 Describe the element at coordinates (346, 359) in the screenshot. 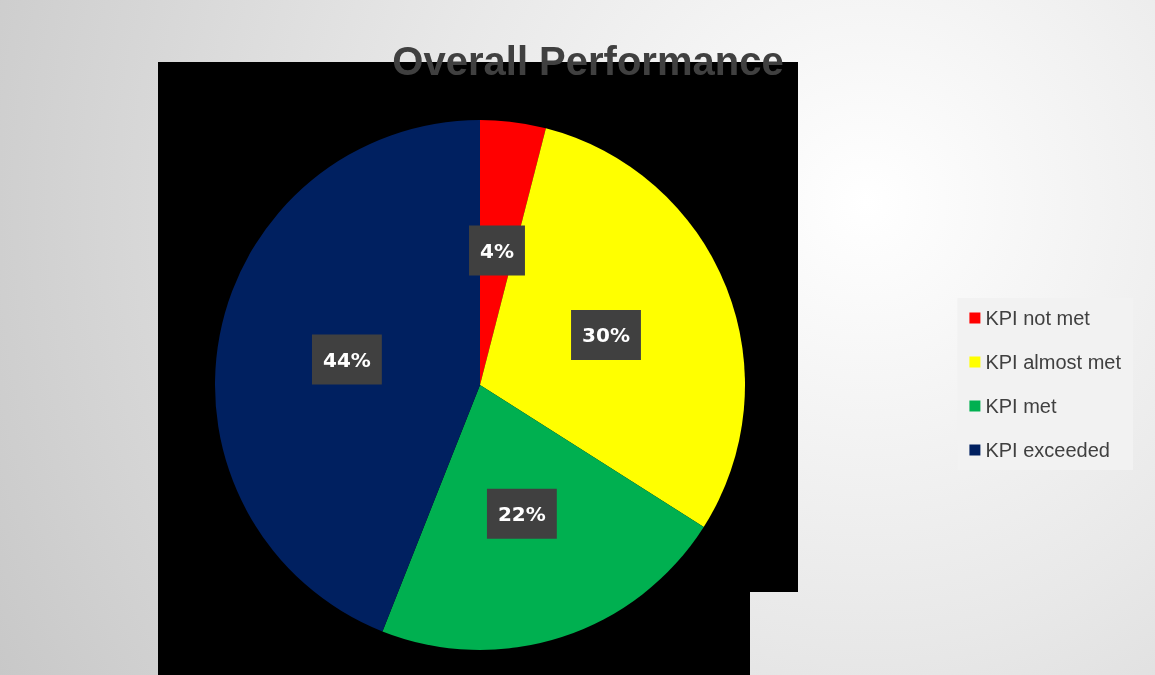

I see `data-label: 44%` at that location.